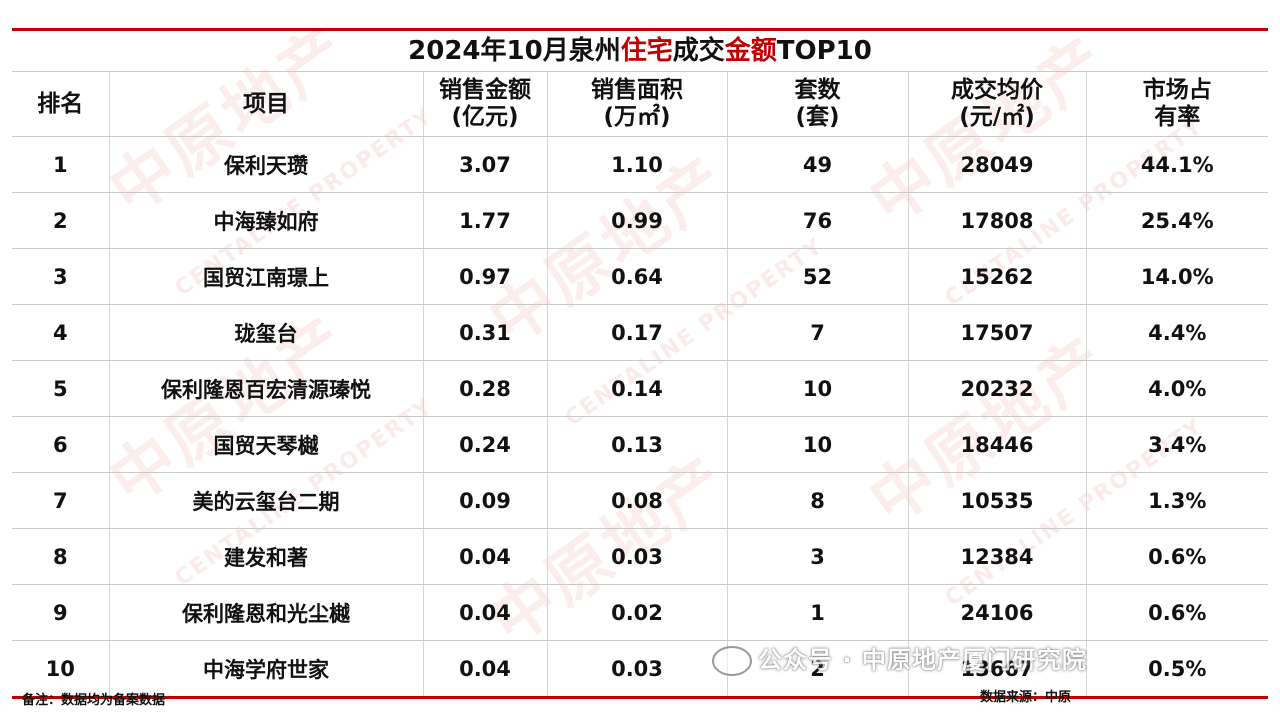 The image size is (1280, 720). I want to click on column-header-line2: 有率, so click(1177, 117).